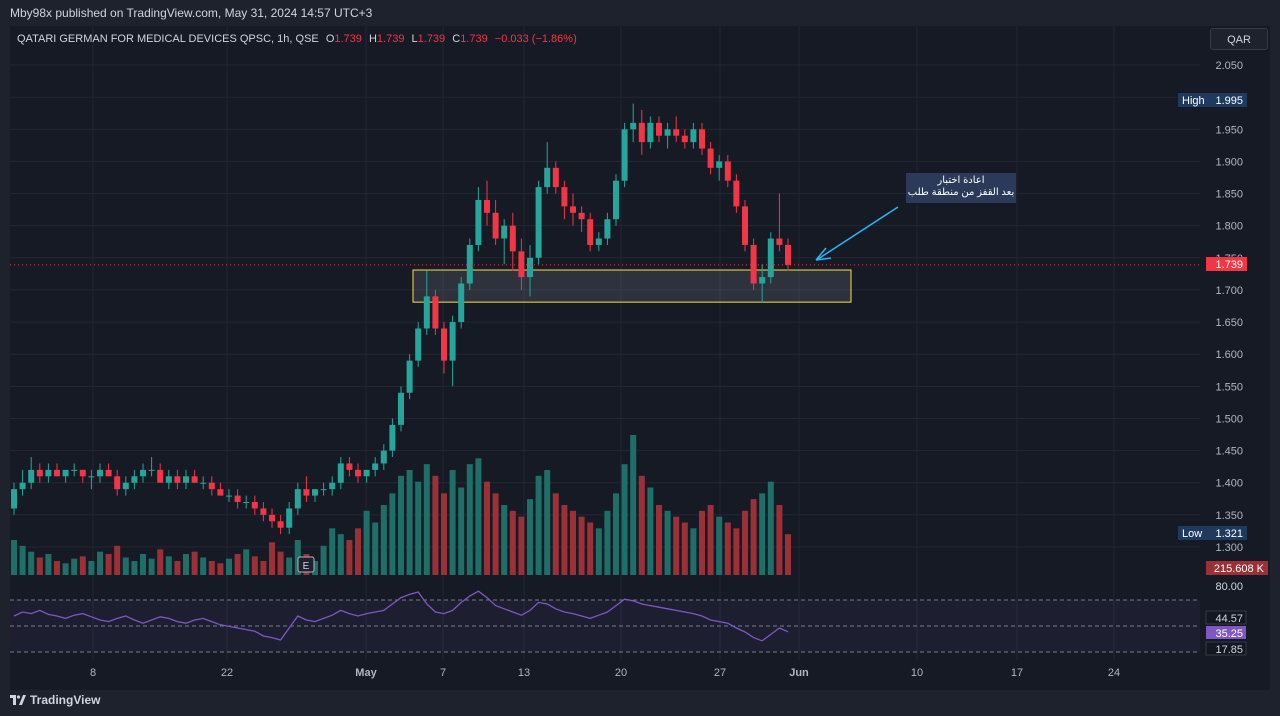  What do you see at coordinates (330, 39) in the screenshot?
I see `open-label: O` at bounding box center [330, 39].